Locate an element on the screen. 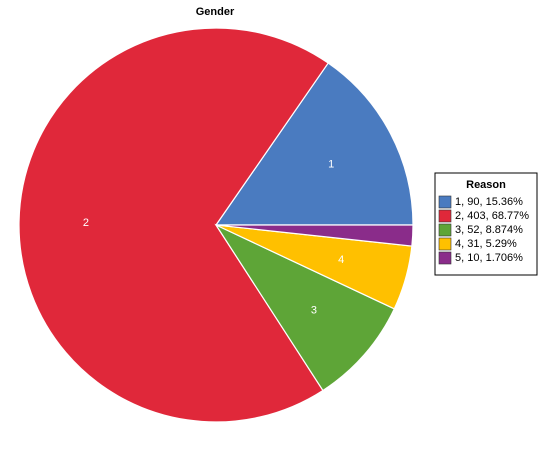 The width and height of the screenshot is (542, 450). legend-label: 2, 403, 68.77% is located at coordinates (492, 216).